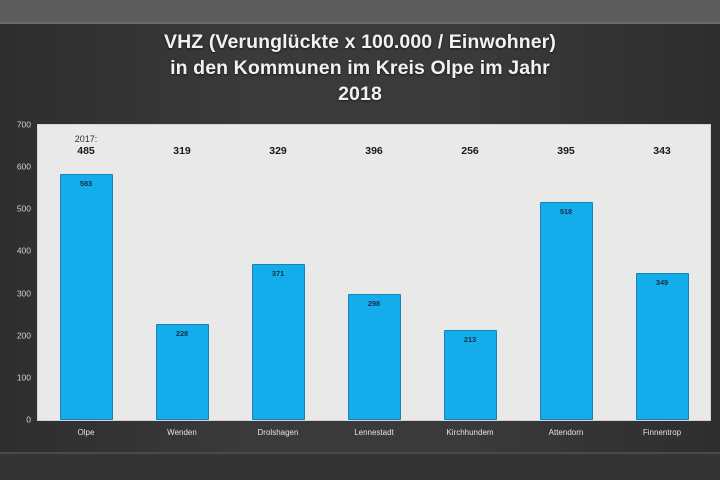 This screenshot has height=480, width=720. Describe the element at coordinates (182, 333) in the screenshot. I see `bar-value-label: 228` at that location.